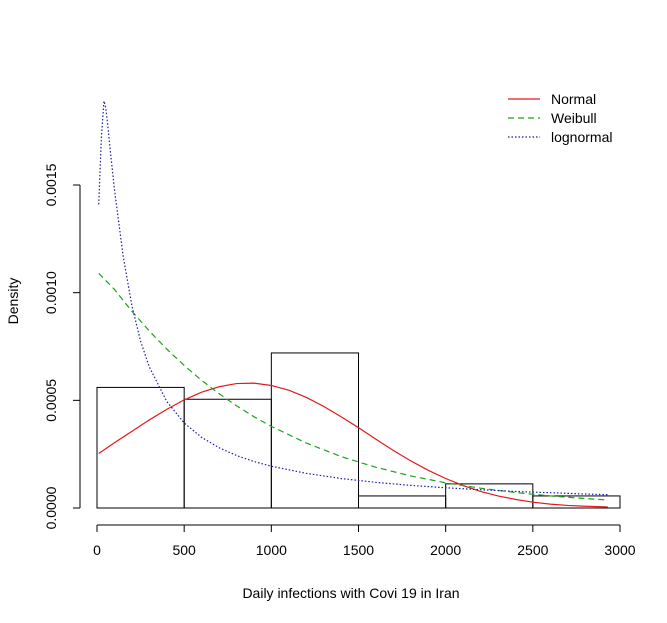 The height and width of the screenshot is (623, 667). Describe the element at coordinates (62, 346) in the screenshot. I see `y-axis: 0.0000 0.0005 0.0010 0.0015` at that location.